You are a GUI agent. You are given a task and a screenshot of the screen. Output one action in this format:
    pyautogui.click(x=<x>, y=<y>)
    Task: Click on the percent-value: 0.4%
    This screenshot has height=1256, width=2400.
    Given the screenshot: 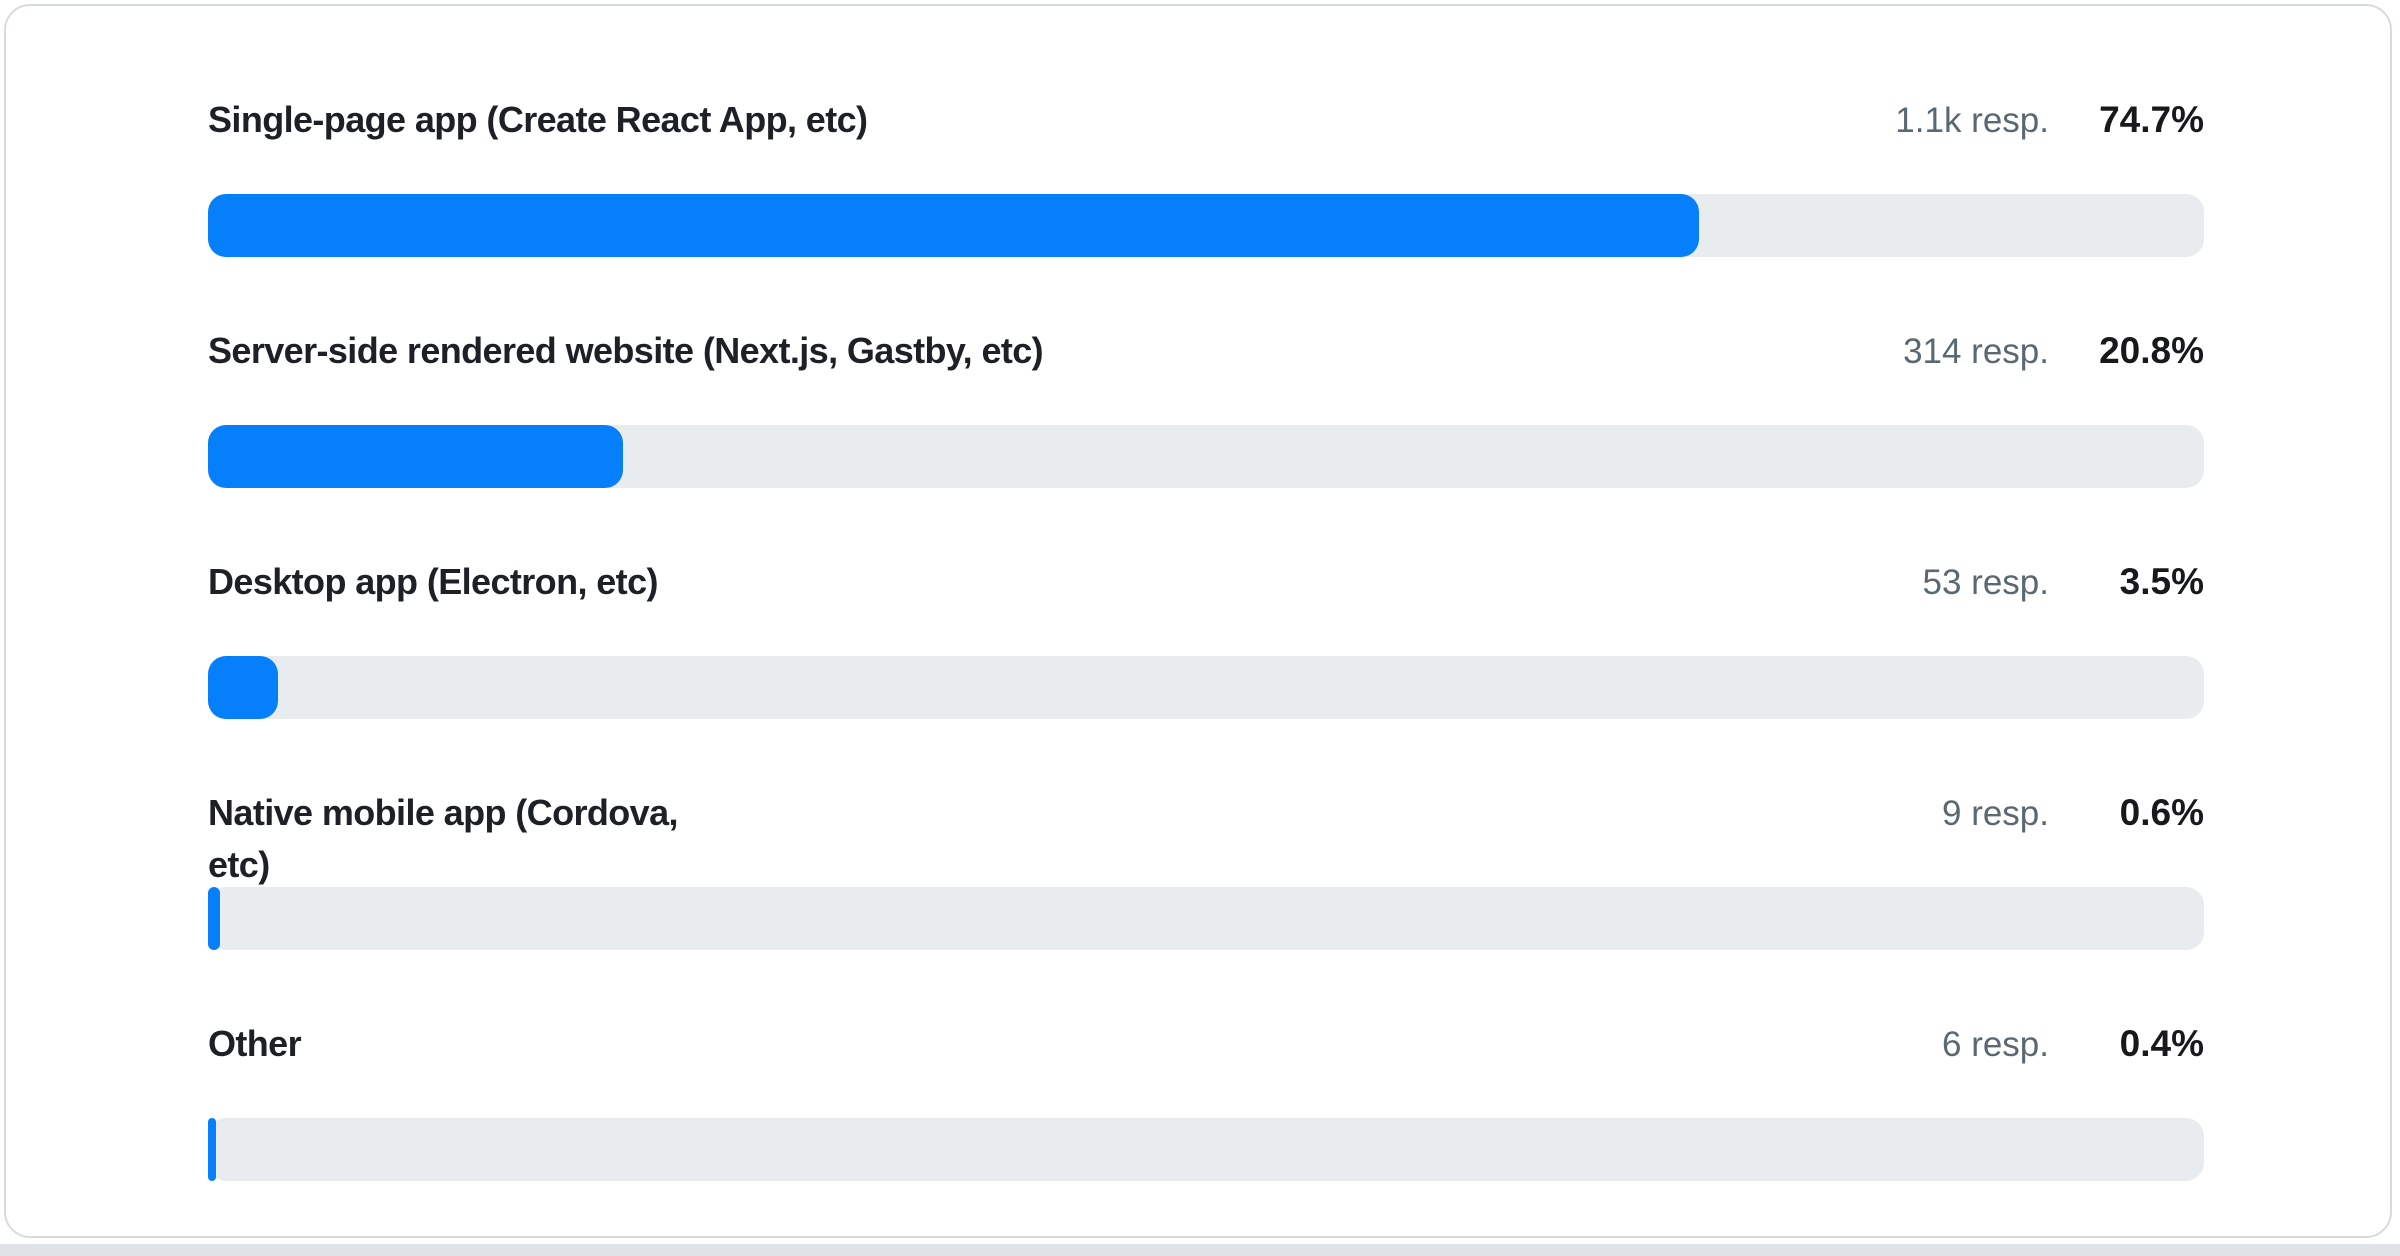 What is the action you would take?
    pyautogui.click(x=2161, y=1043)
    